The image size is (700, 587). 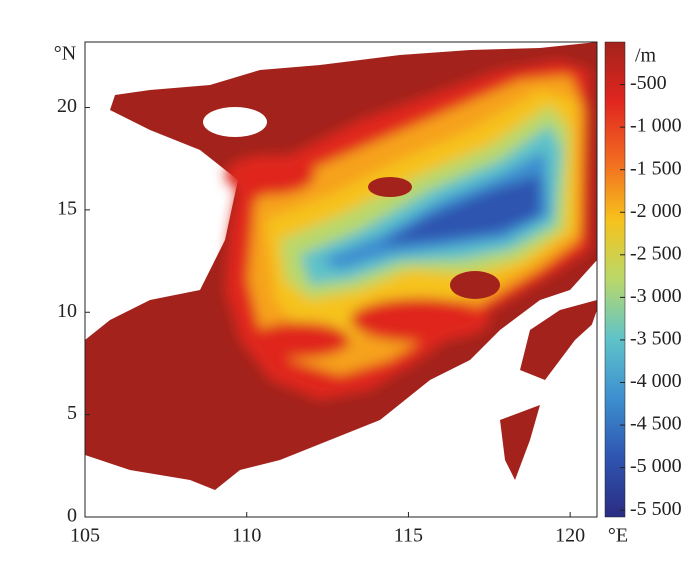 What do you see at coordinates (615, 279) in the screenshot?
I see `colorbar` at bounding box center [615, 279].